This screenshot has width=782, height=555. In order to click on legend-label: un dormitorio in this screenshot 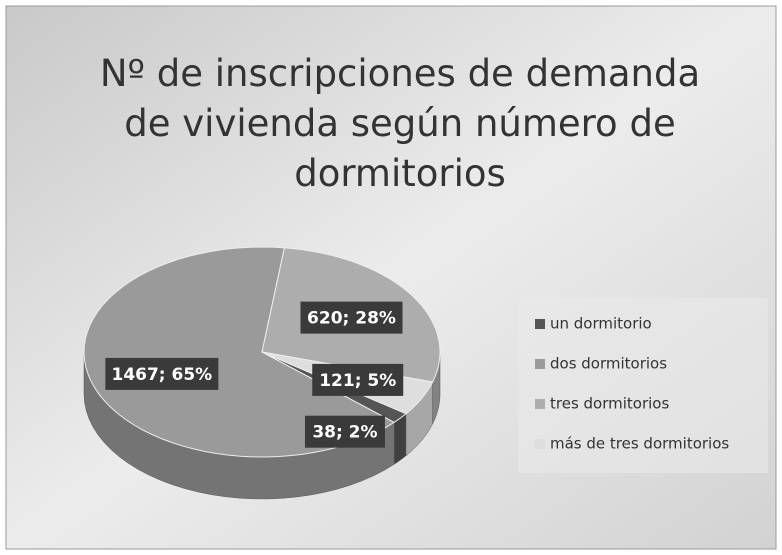, I will do `click(601, 324)`.